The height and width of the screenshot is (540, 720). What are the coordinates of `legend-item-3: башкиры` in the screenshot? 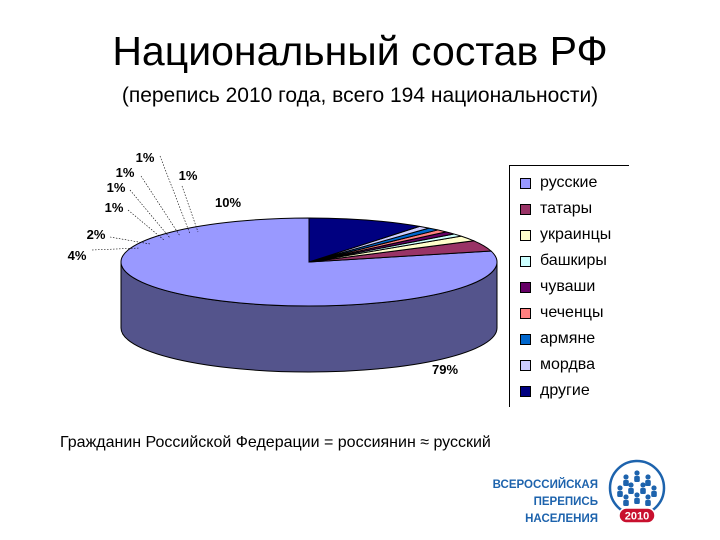 It's located at (563, 261).